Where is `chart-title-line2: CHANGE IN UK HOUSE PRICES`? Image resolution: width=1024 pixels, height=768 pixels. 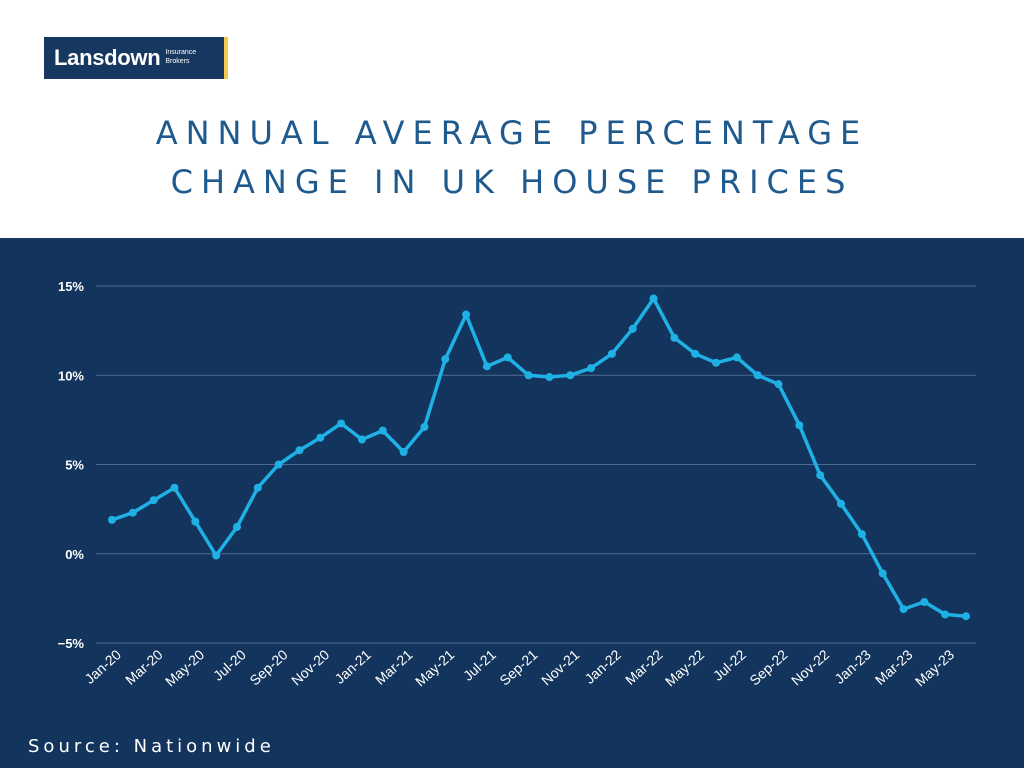 chart-title-line2: CHANGE IN UK HOUSE PRICES is located at coordinates (512, 182).